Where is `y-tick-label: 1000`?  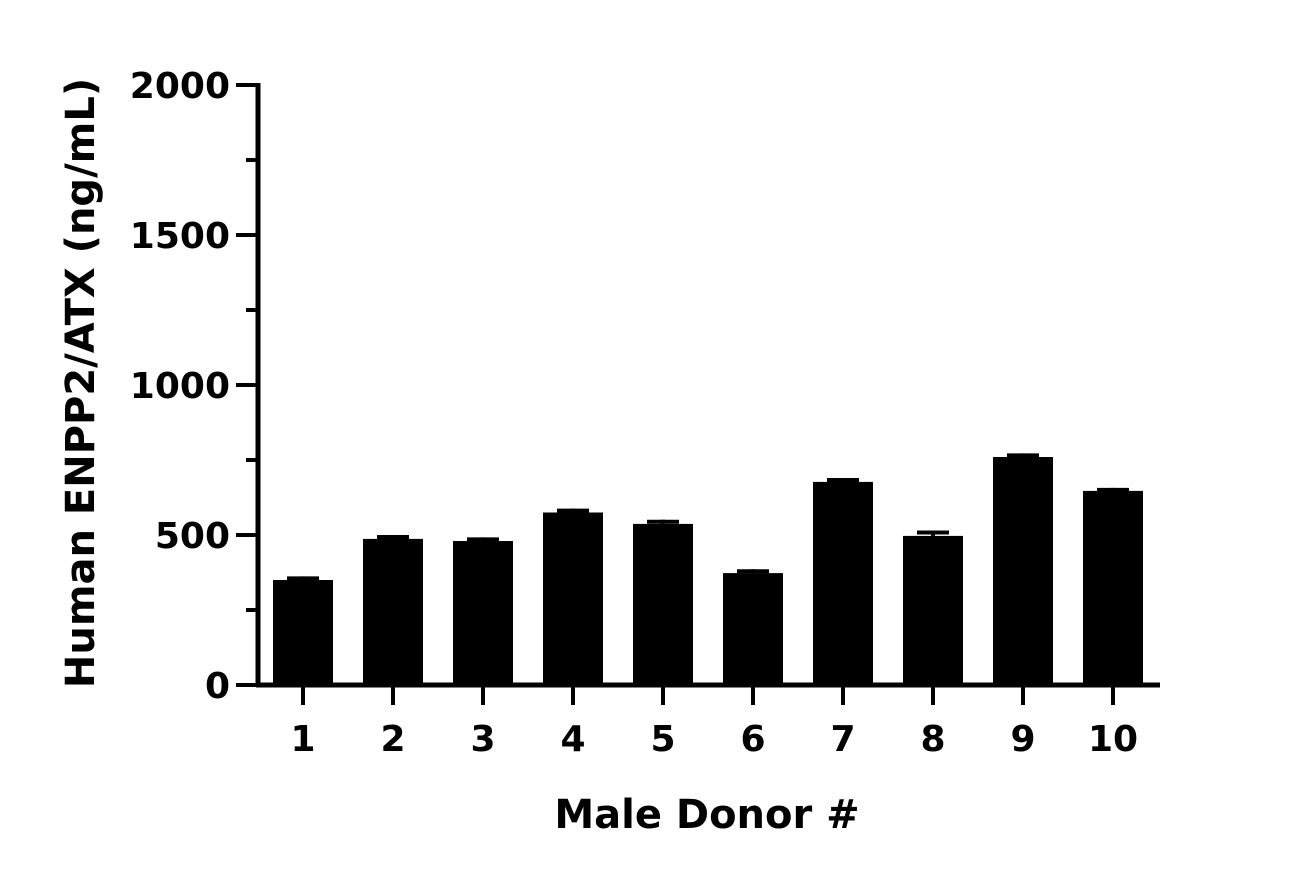
y-tick-label: 1000 is located at coordinates (180, 386).